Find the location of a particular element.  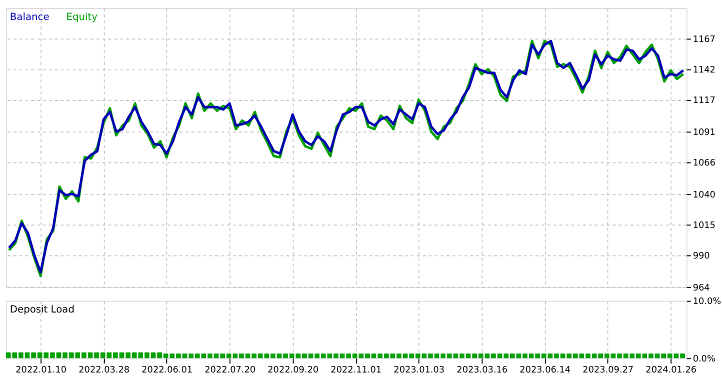

x-tick-label: 2022.07.20 is located at coordinates (230, 370).